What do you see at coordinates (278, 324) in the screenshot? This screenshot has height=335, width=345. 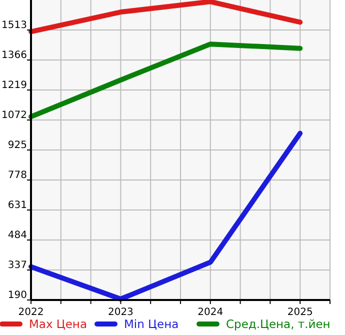 I see `legend-label: Сред.Цена, т.йен` at bounding box center [278, 324].